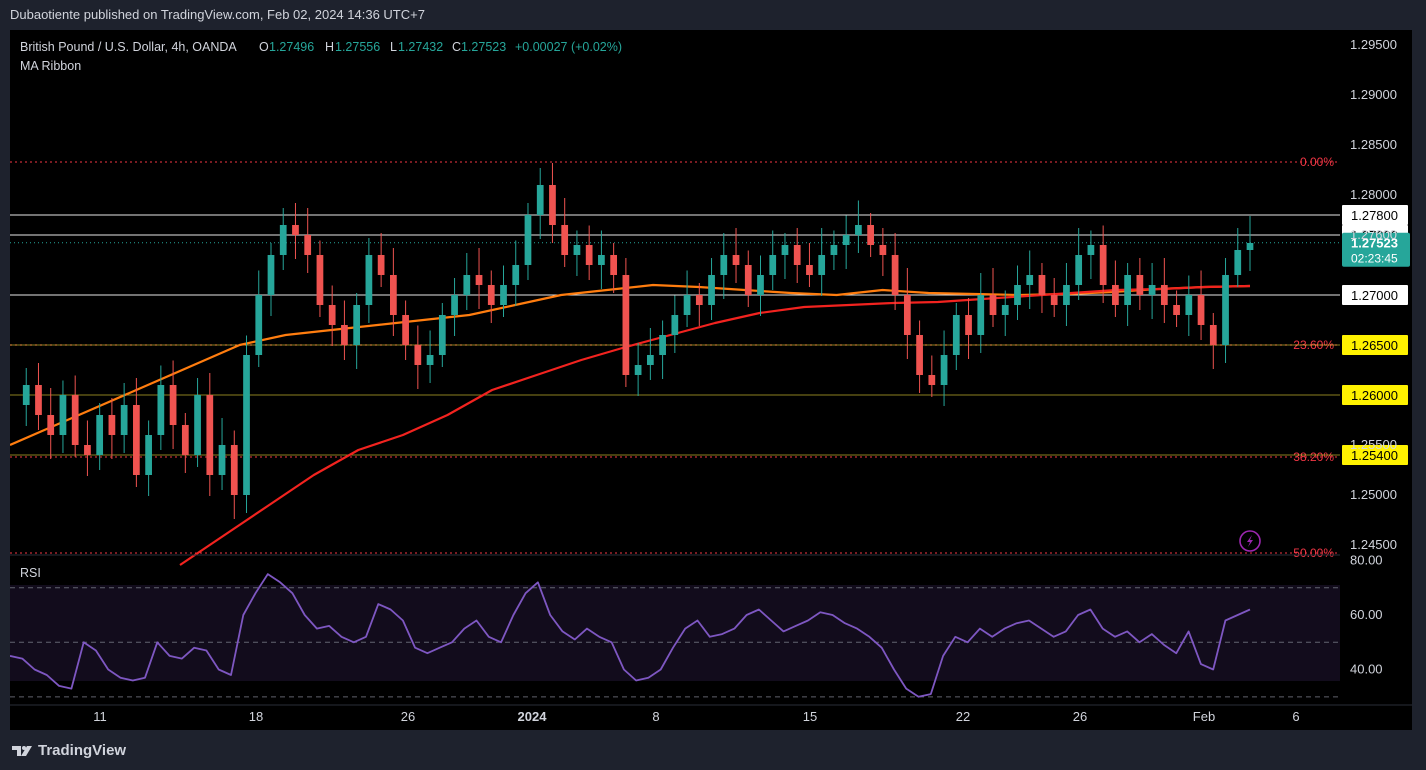 Image resolution: width=1426 pixels, height=770 pixels. I want to click on rsi-tick-label: 40.00, so click(1366, 669).